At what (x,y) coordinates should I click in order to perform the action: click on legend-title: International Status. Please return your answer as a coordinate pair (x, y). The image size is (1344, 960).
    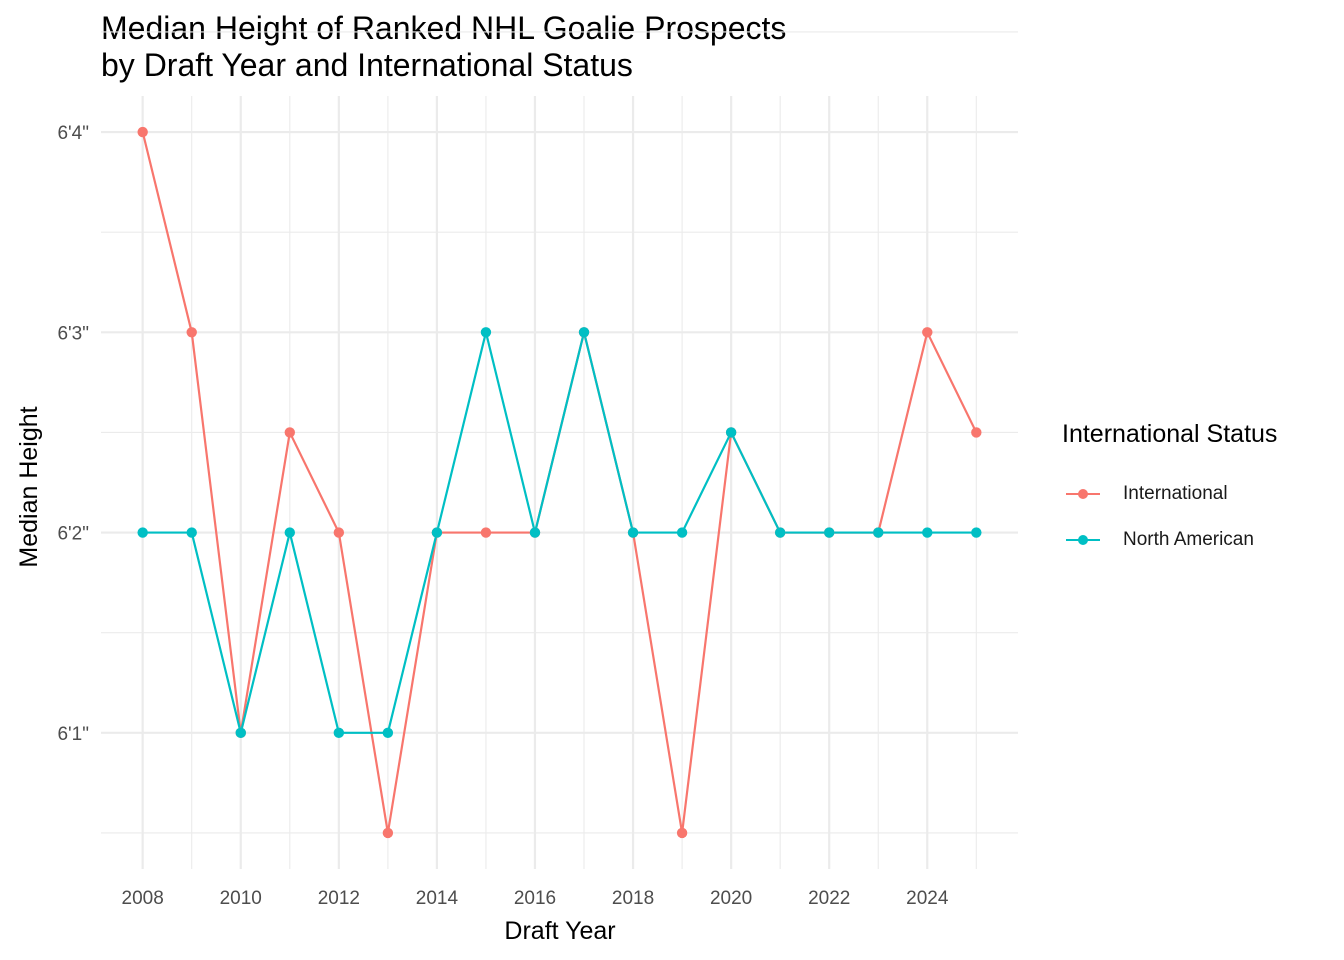
    Looking at the image, I should click on (1170, 434).